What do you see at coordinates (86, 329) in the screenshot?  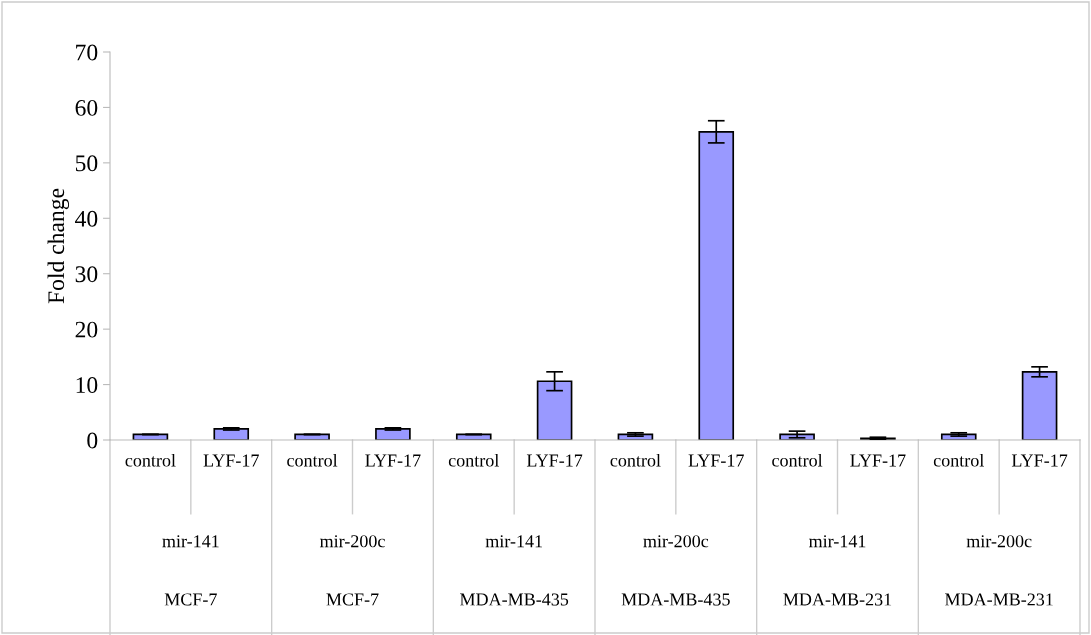 I see `y-tick-label: 20` at bounding box center [86, 329].